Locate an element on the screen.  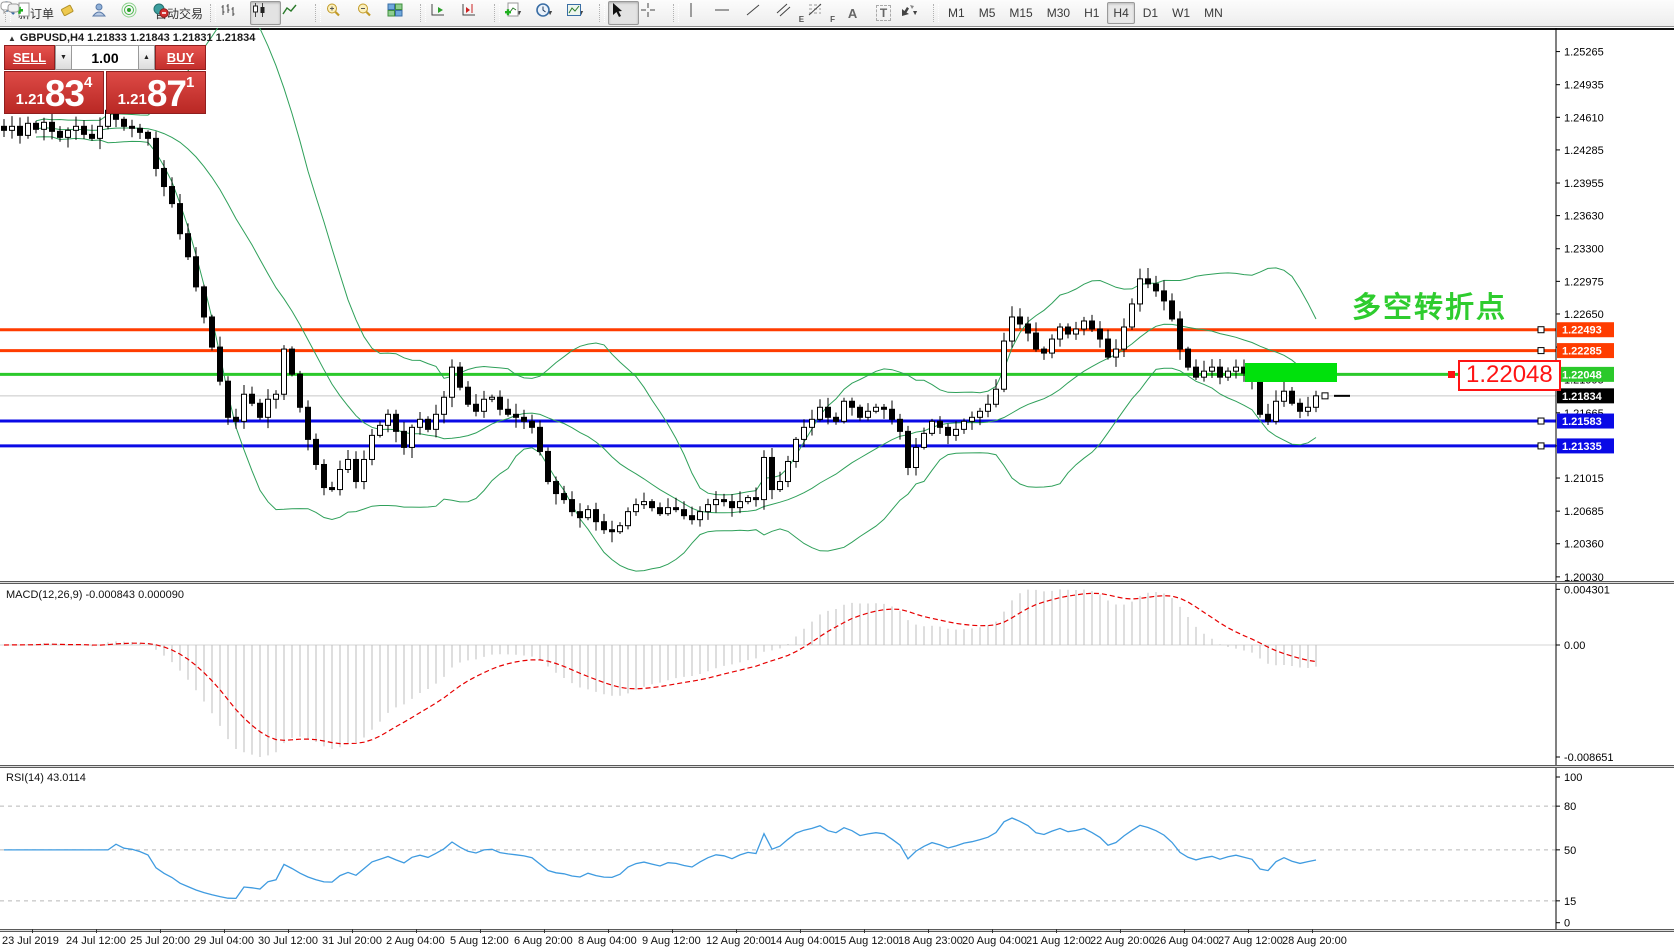
timeframe-button-m30: M30 is located at coordinates (1058, 13).